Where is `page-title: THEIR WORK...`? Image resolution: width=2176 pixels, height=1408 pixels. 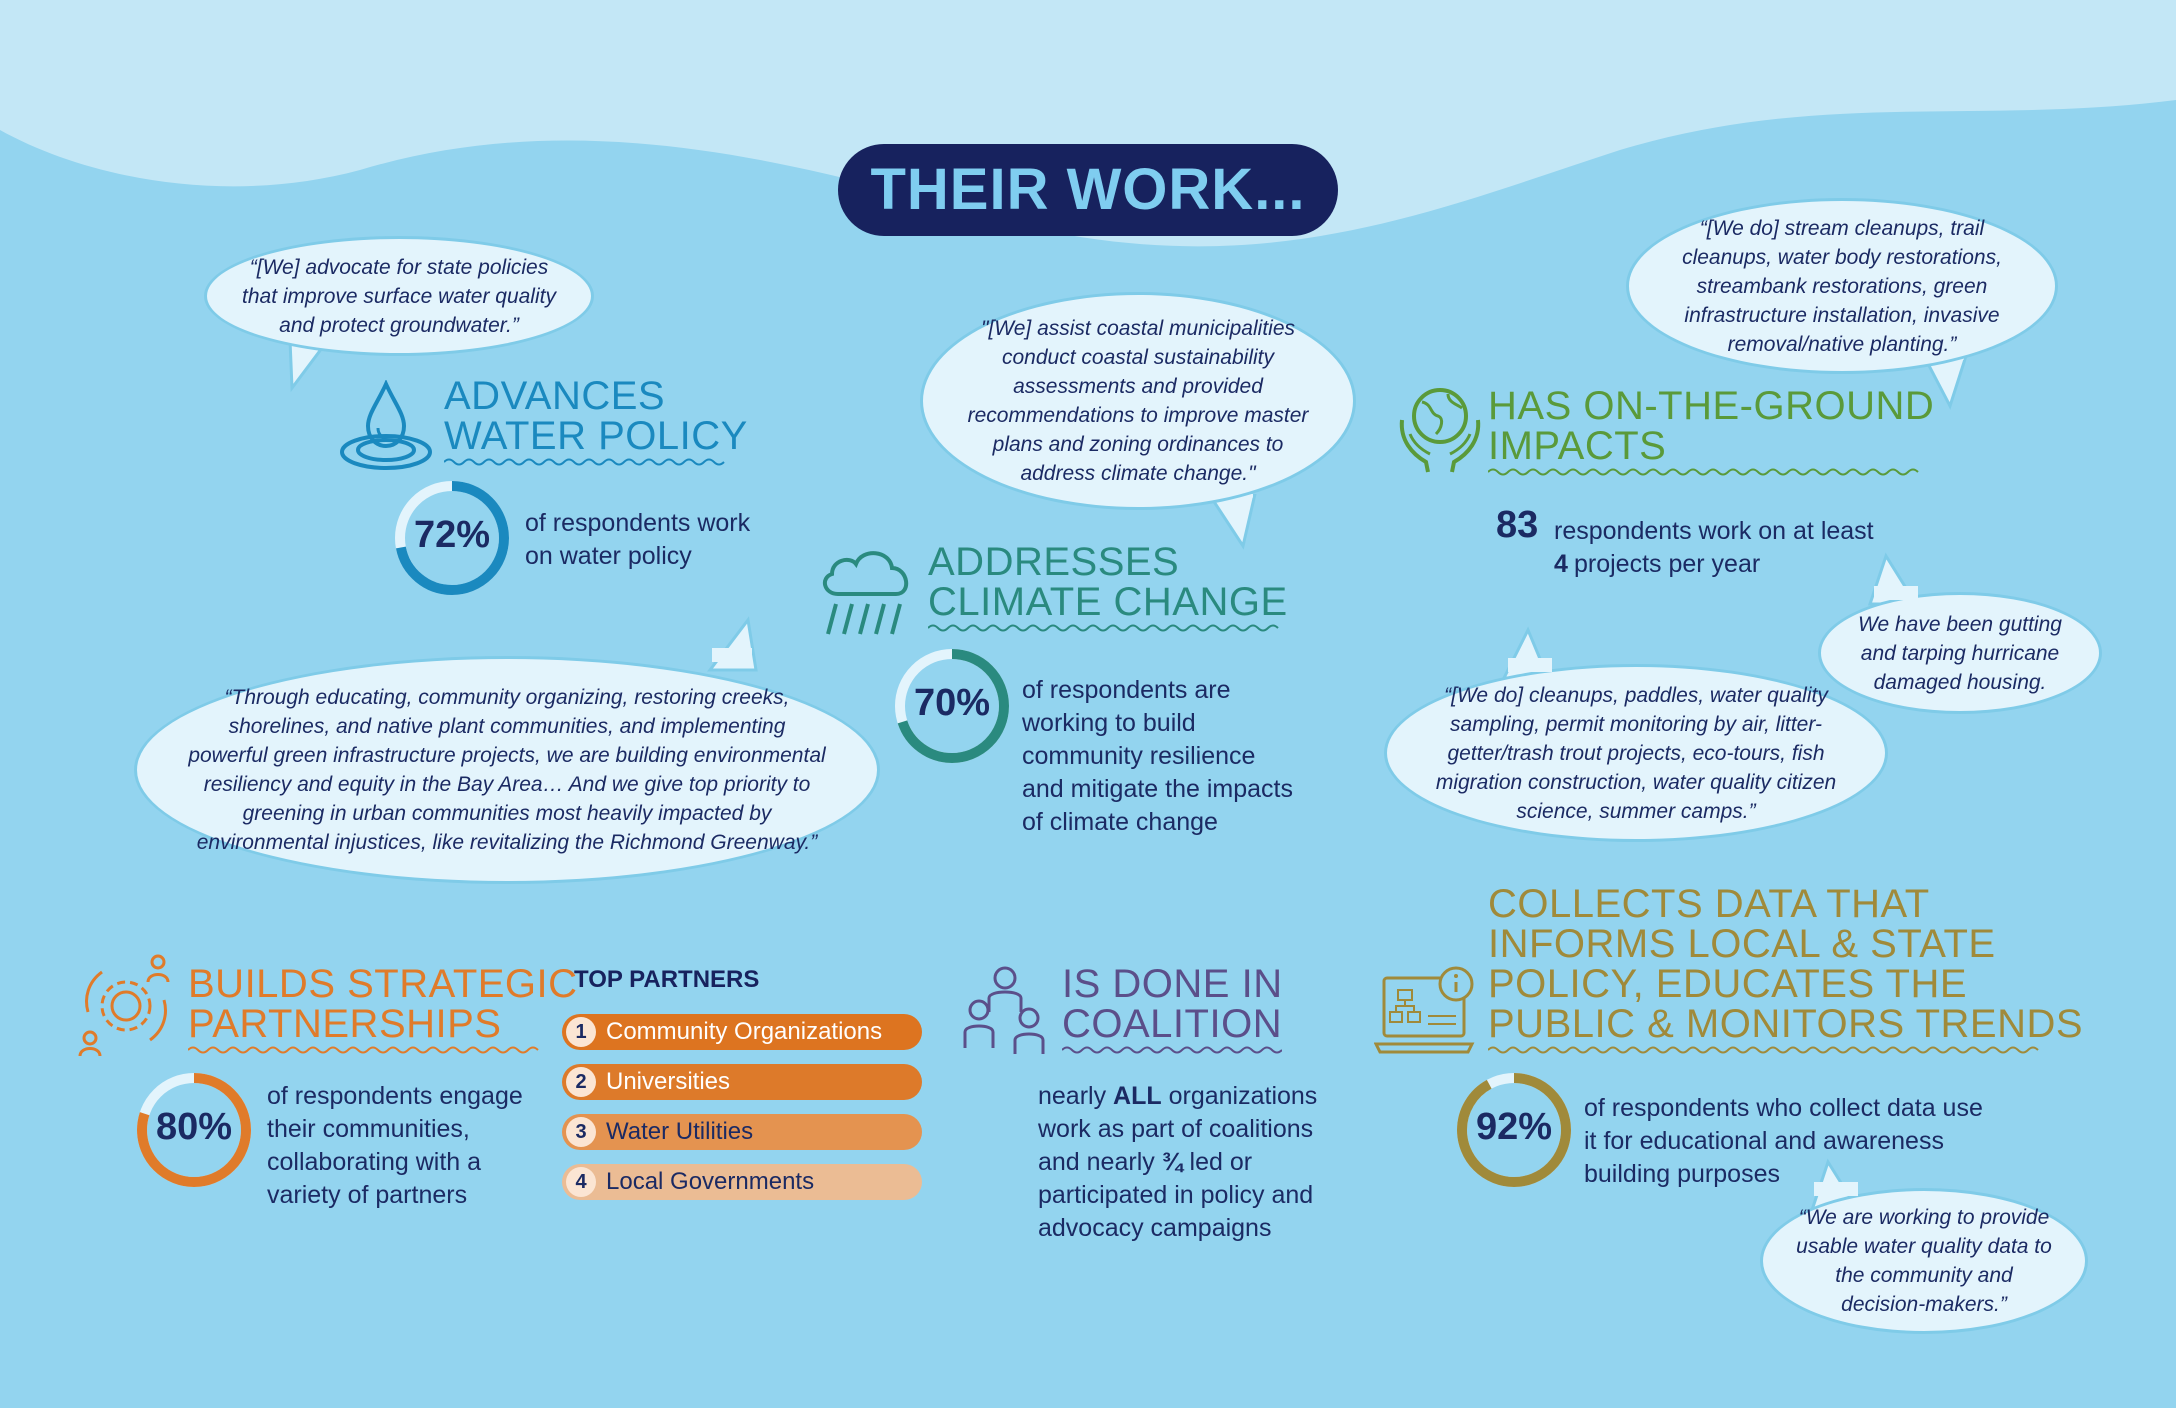
page-title: THEIR WORK... is located at coordinates (1088, 190).